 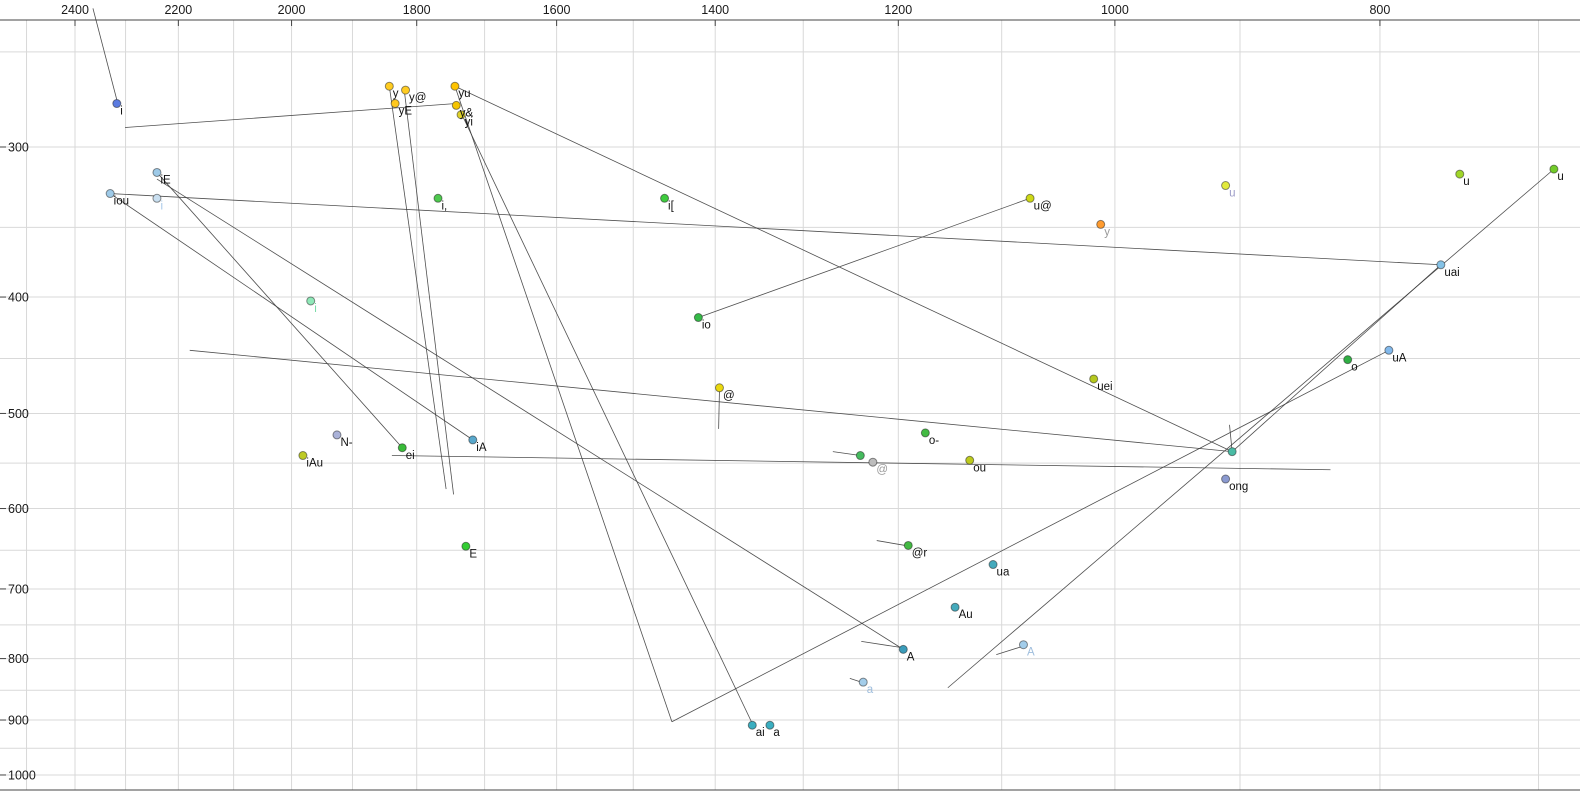 What do you see at coordinates (469, 123) in the screenshot?
I see `point-label: yi` at bounding box center [469, 123].